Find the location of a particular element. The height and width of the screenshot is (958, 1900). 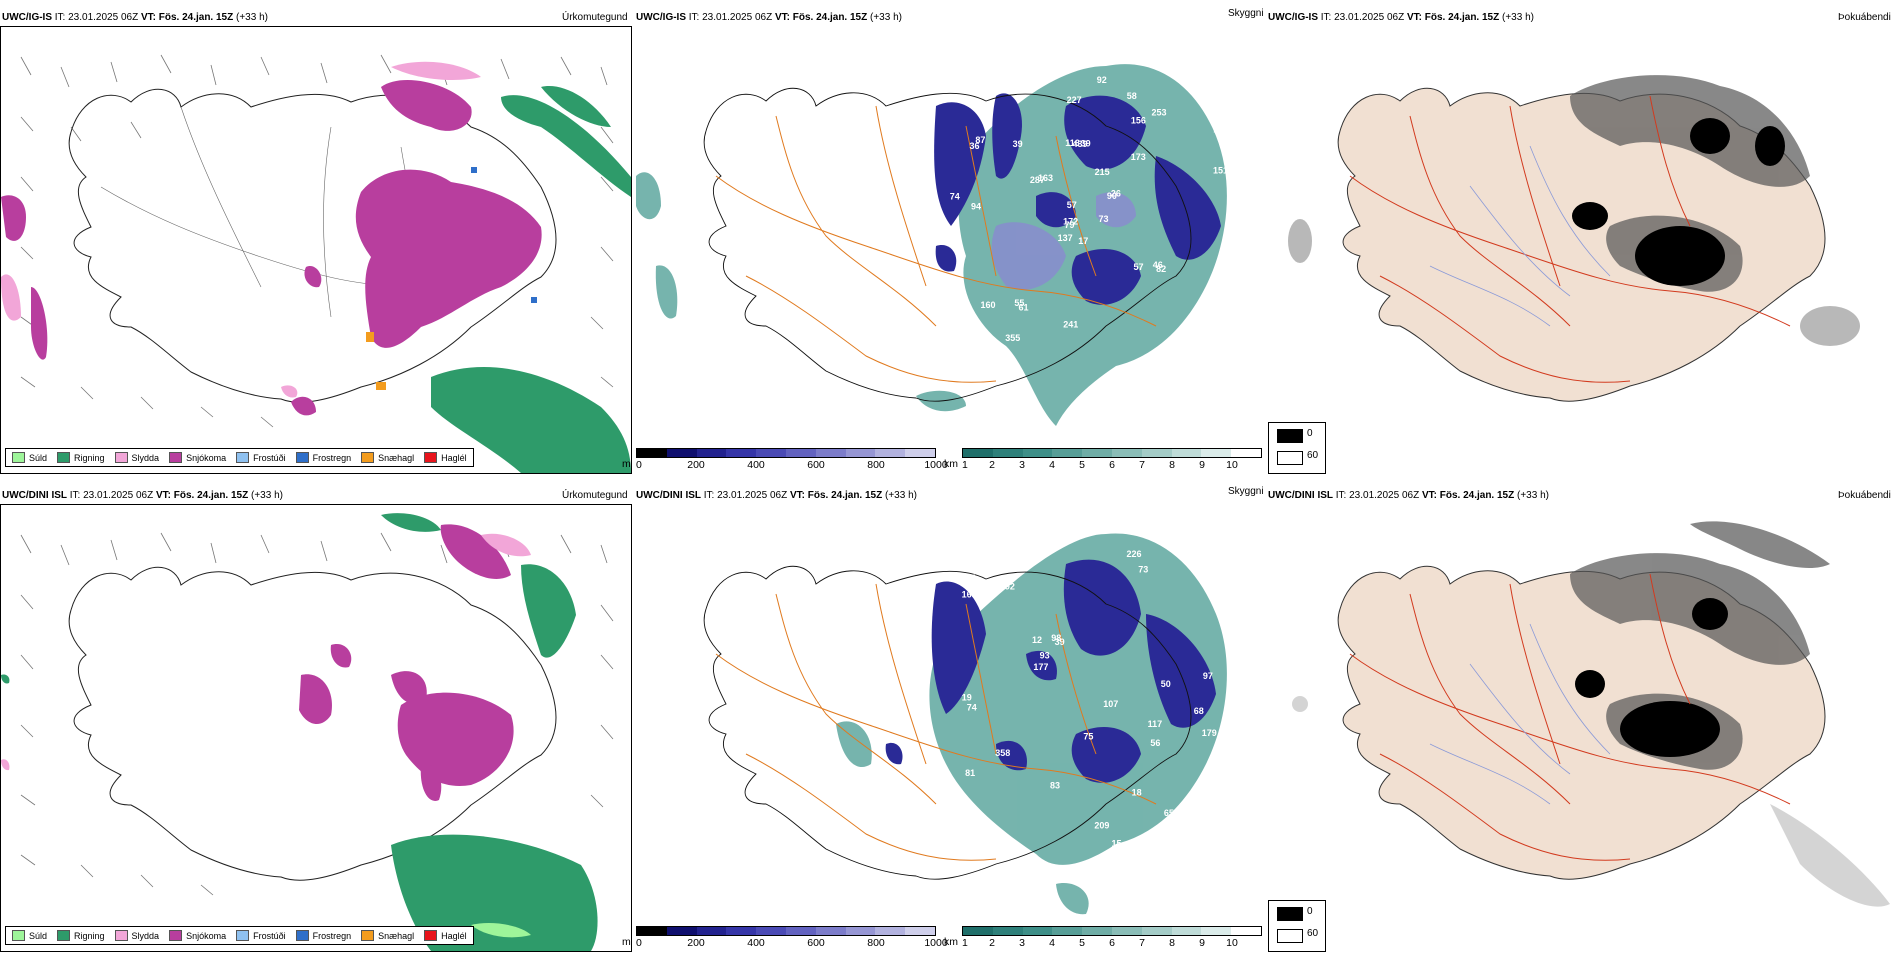

roads-red is located at coordinates (1570, 239).